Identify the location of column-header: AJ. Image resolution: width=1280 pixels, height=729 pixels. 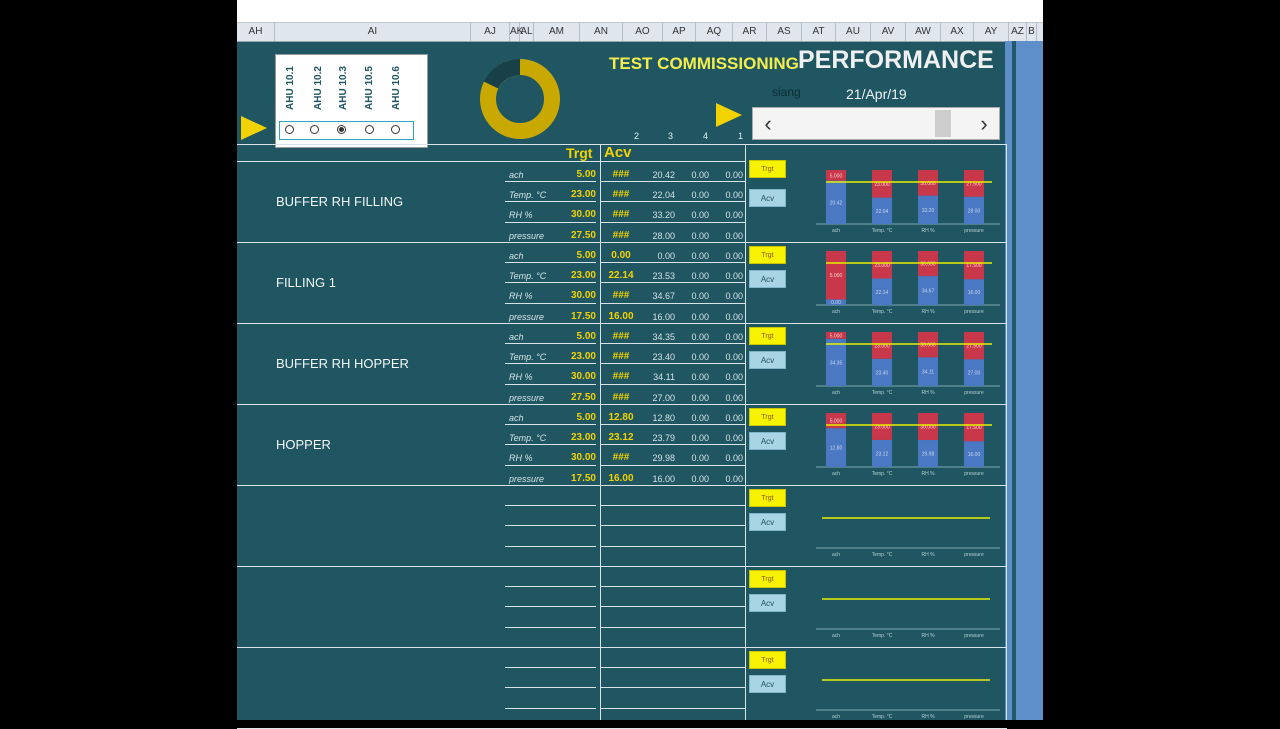
(490, 32).